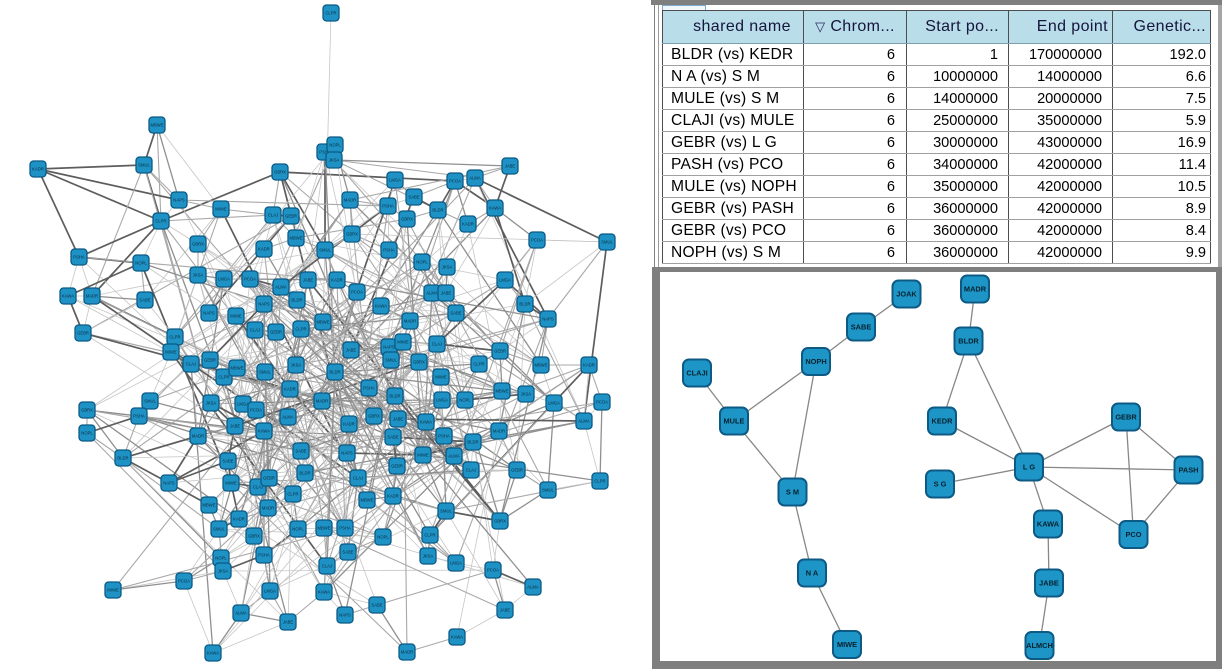 This screenshot has height=669, width=1222. I want to click on svg-text: PCO, so click(1133, 534).